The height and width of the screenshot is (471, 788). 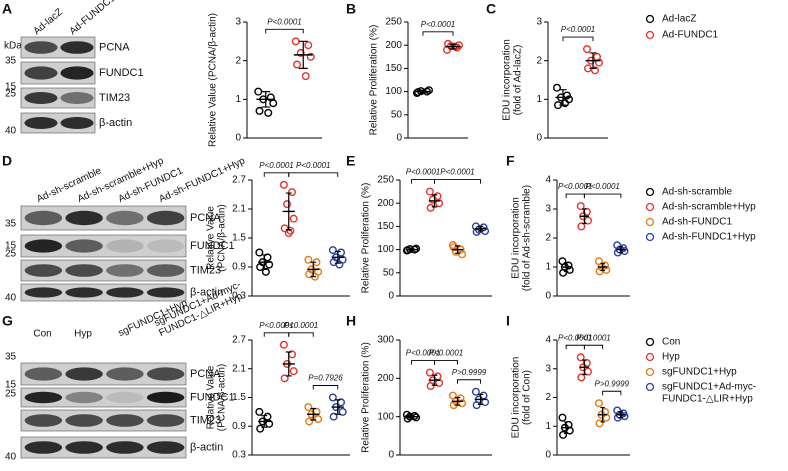 What do you see at coordinates (350, 161) in the screenshot?
I see `panel-letter: E` at bounding box center [350, 161].